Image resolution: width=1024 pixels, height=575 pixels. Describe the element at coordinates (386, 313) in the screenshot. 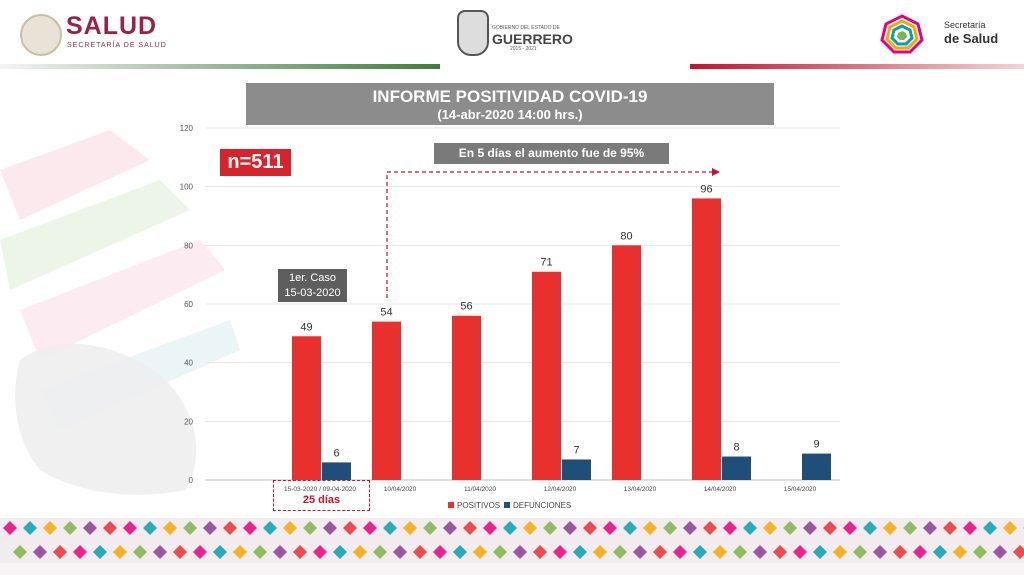

I see `data-label: 54` at that location.